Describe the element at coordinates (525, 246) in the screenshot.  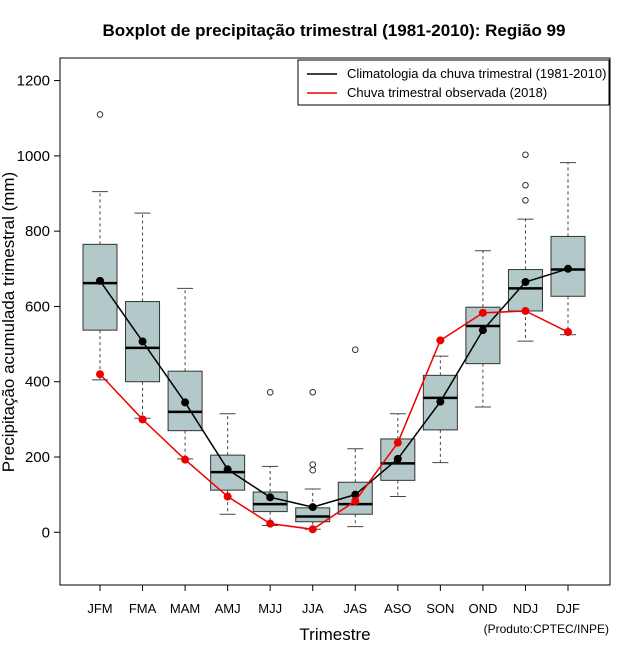
I see `box-ndj` at that location.